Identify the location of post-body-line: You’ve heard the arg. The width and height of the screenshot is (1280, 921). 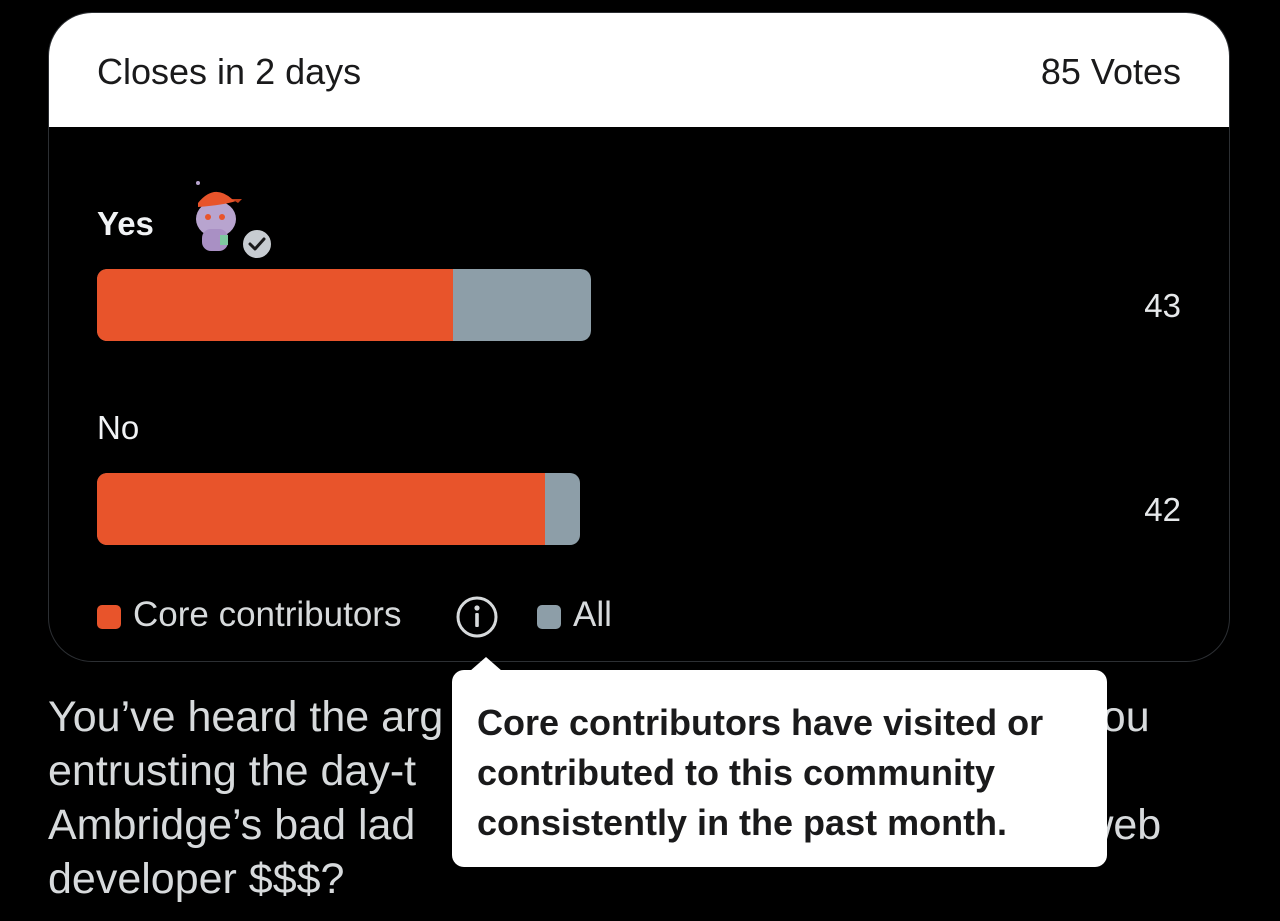
(246, 717).